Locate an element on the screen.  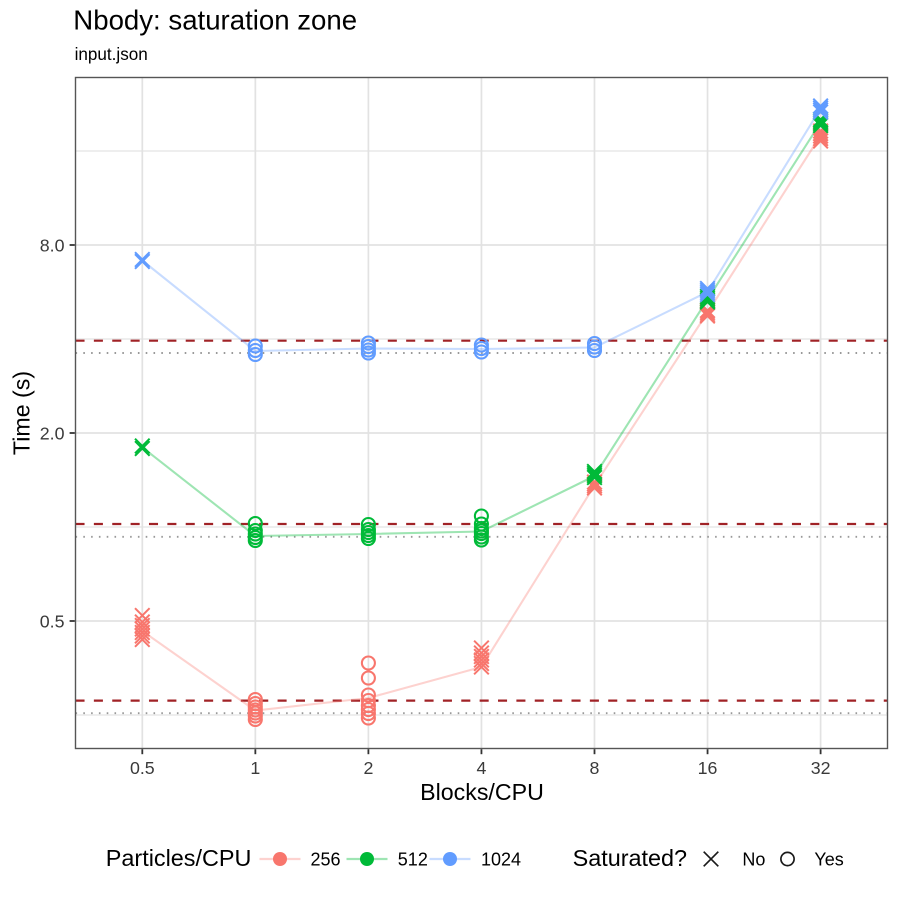
svg-text: 32 is located at coordinates (821, 768).